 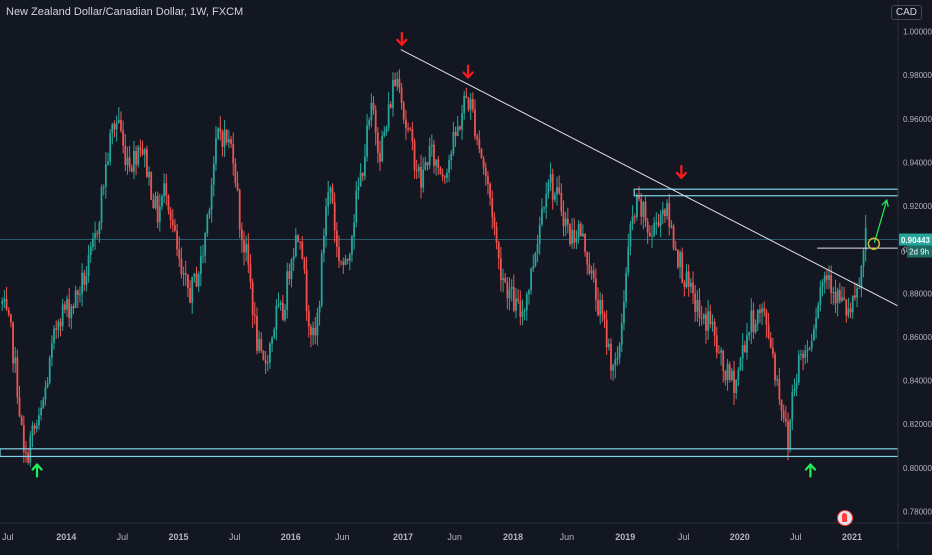 What do you see at coordinates (917, 512) in the screenshot?
I see `y-tick-label: 0.78000` at bounding box center [917, 512].